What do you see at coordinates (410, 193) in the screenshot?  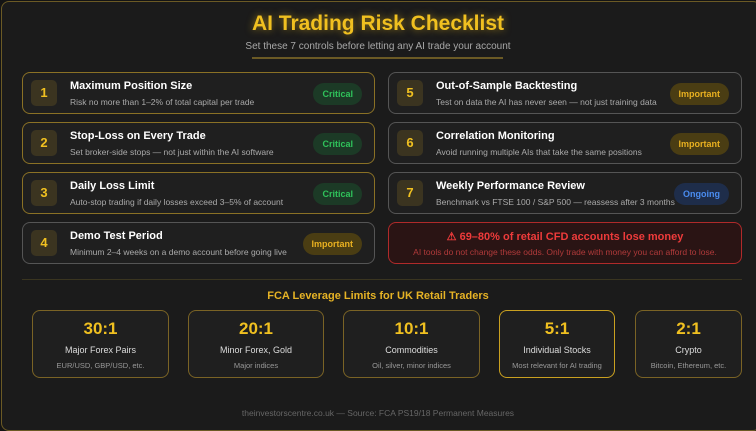 I see `item-number: 7` at bounding box center [410, 193].